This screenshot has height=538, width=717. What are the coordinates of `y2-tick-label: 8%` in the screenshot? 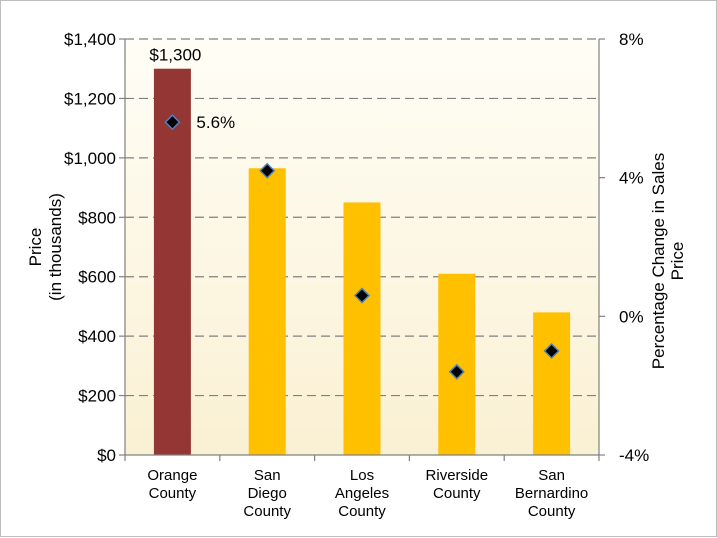 It's located at (631, 39).